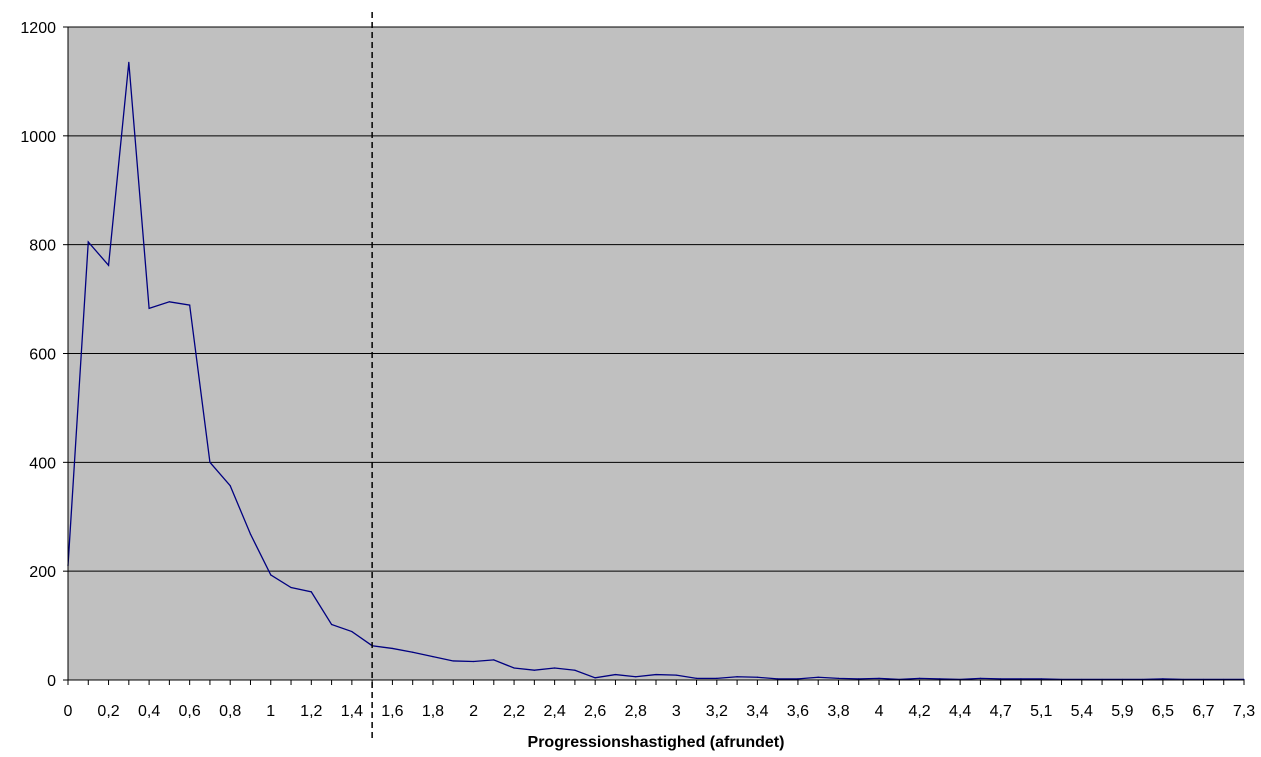 This screenshot has height=757, width=1261. What do you see at coordinates (554, 711) in the screenshot?
I see `x-tick-label: 2,4` at bounding box center [554, 711].